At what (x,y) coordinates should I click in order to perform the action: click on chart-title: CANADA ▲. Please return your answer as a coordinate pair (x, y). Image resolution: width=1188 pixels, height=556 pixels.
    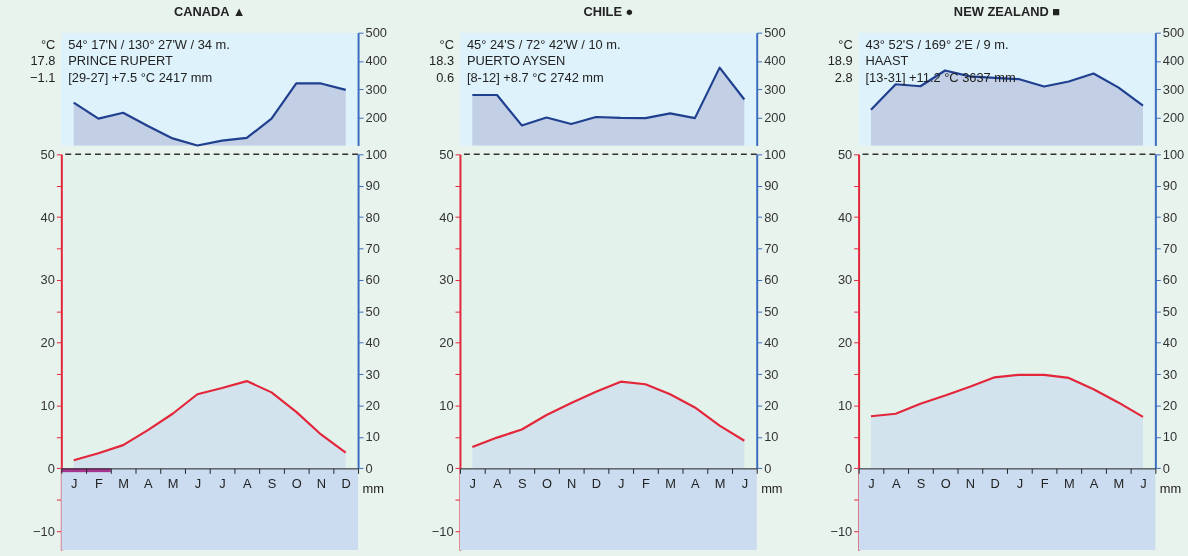
    Looking at the image, I should click on (209, 11).